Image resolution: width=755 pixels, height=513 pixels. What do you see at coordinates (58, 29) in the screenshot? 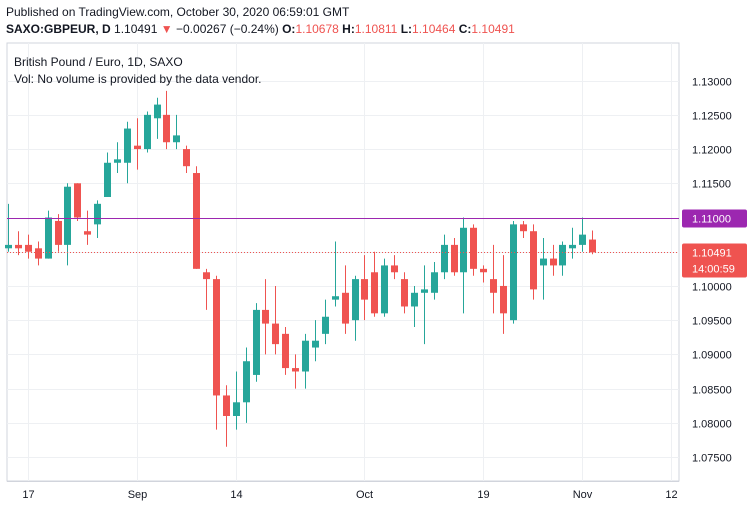
I see `symbol-label: SAXO:GBPEUR, D` at bounding box center [58, 29].